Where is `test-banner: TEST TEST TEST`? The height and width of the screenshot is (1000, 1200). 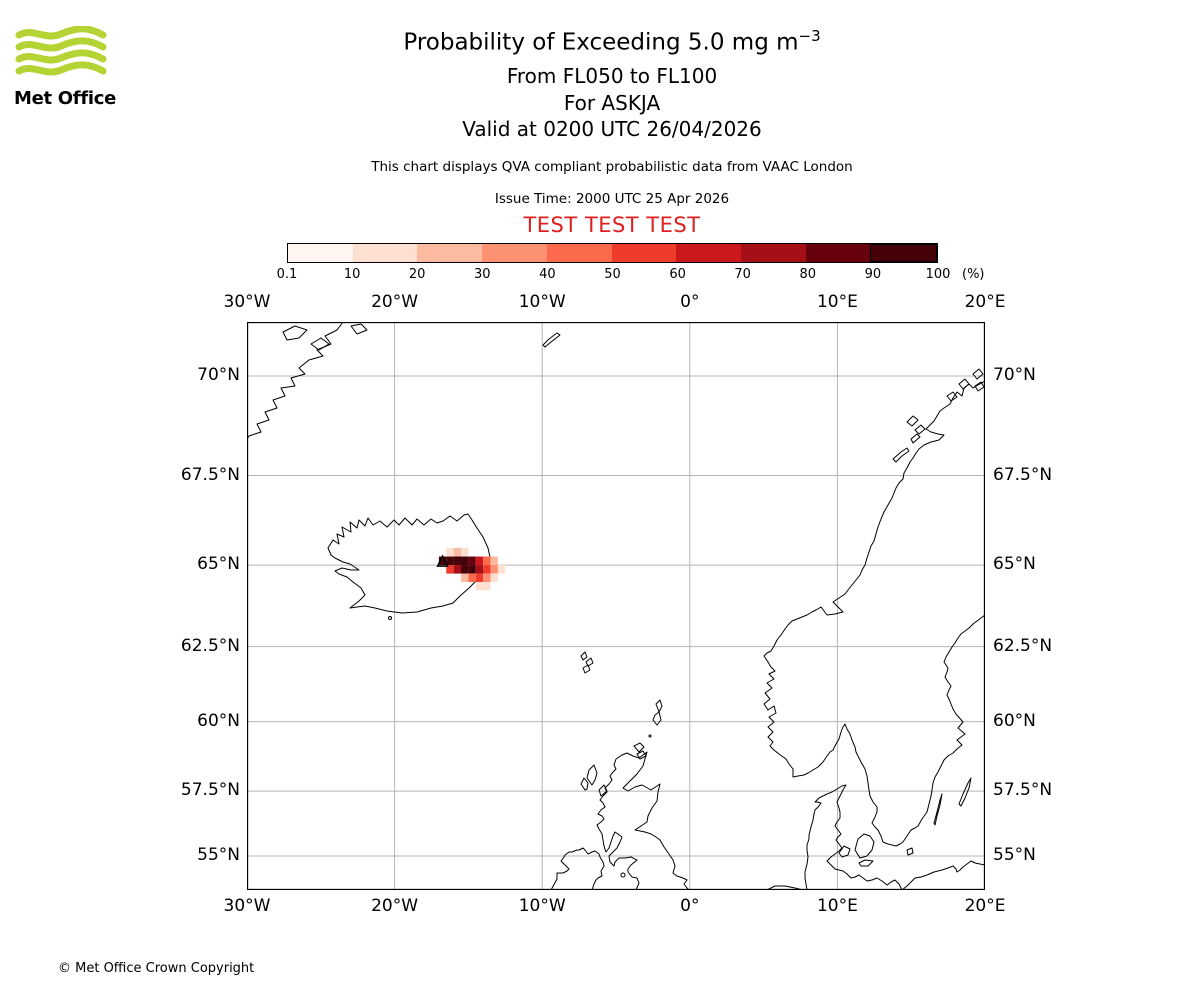 test-banner: TEST TEST TEST is located at coordinates (612, 225).